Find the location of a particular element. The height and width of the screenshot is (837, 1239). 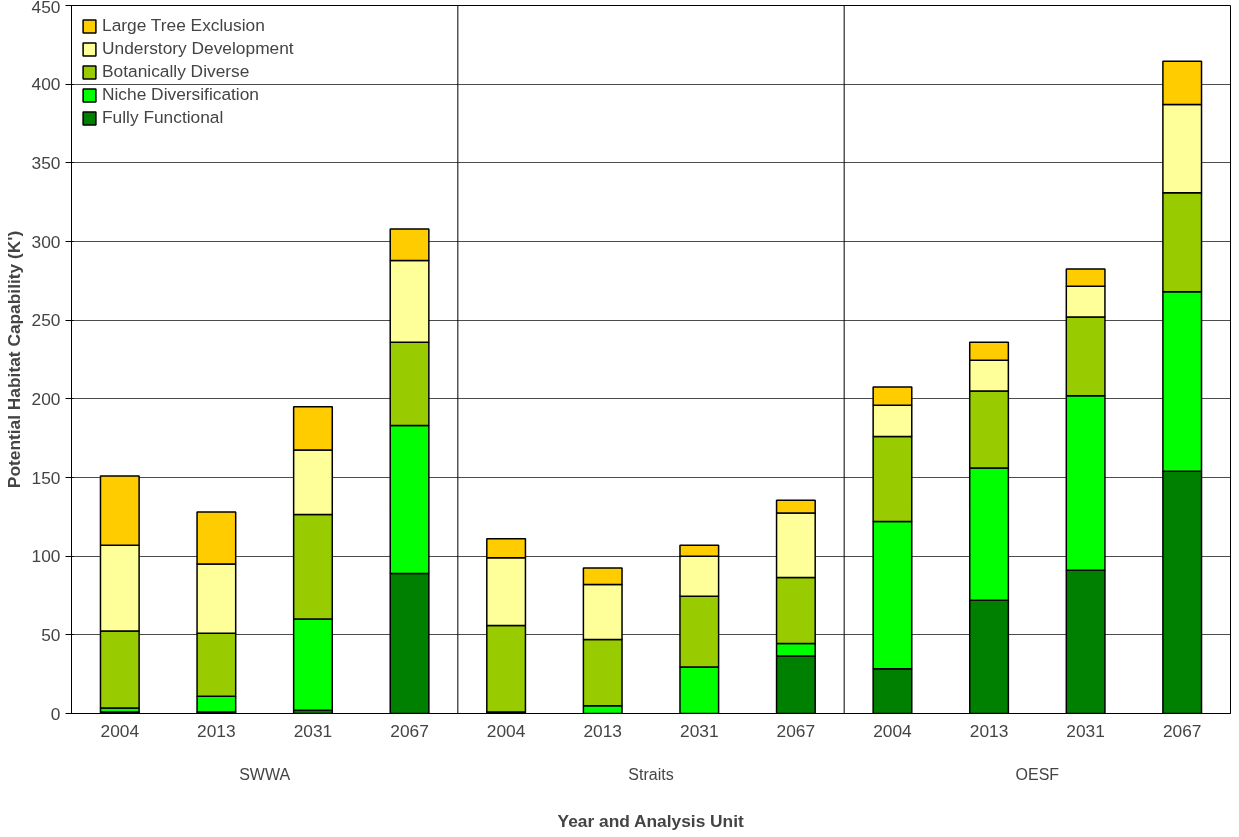

y-tick-label: 0 is located at coordinates (55, 713).